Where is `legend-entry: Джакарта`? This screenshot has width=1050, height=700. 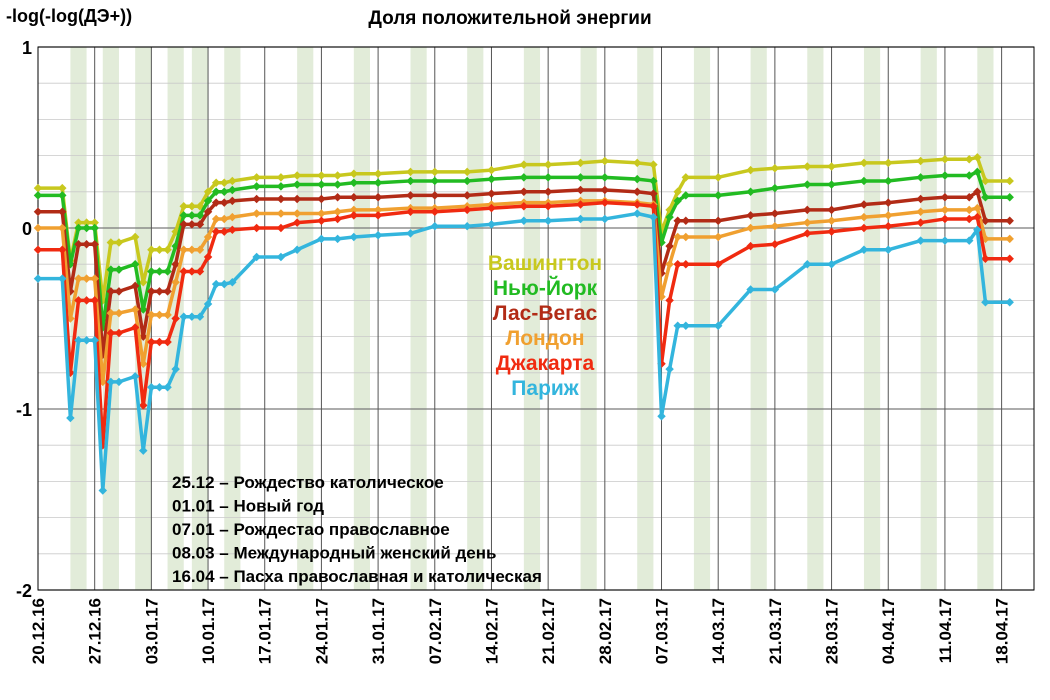 legend-entry: Джакарта is located at coordinates (545, 363).